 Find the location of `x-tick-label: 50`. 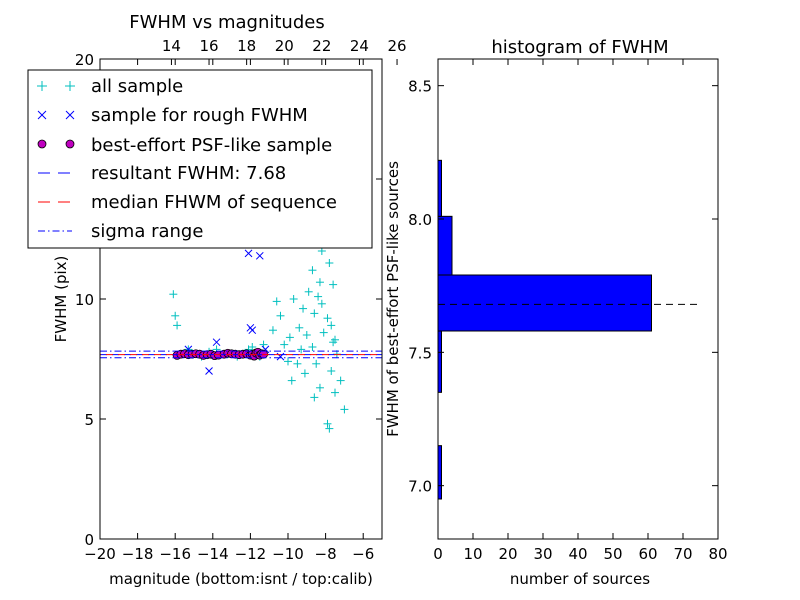

x-tick-label: 50 is located at coordinates (612, 554).